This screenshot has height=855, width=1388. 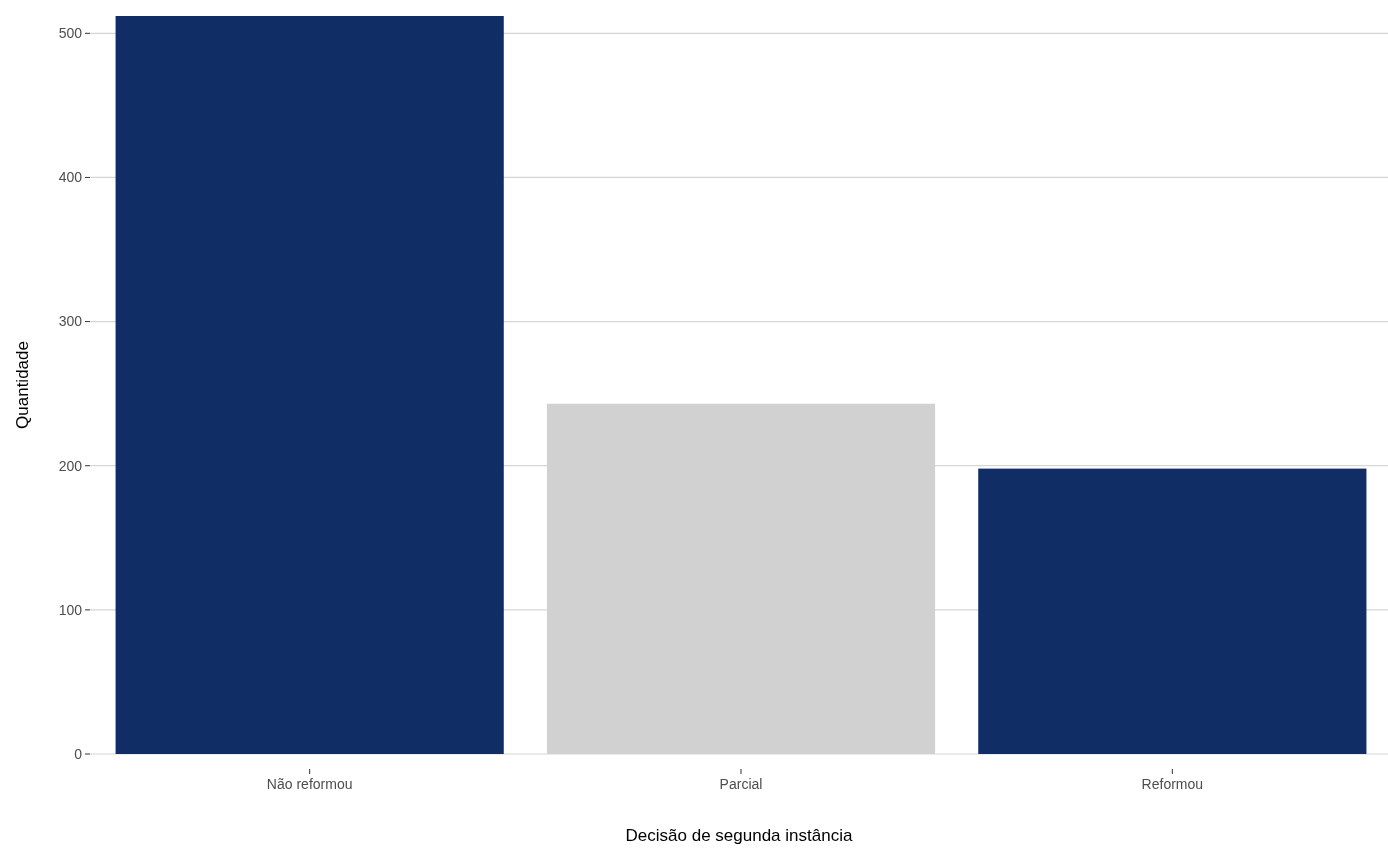 What do you see at coordinates (78, 753) in the screenshot?
I see `y-tick-label: 0` at bounding box center [78, 753].